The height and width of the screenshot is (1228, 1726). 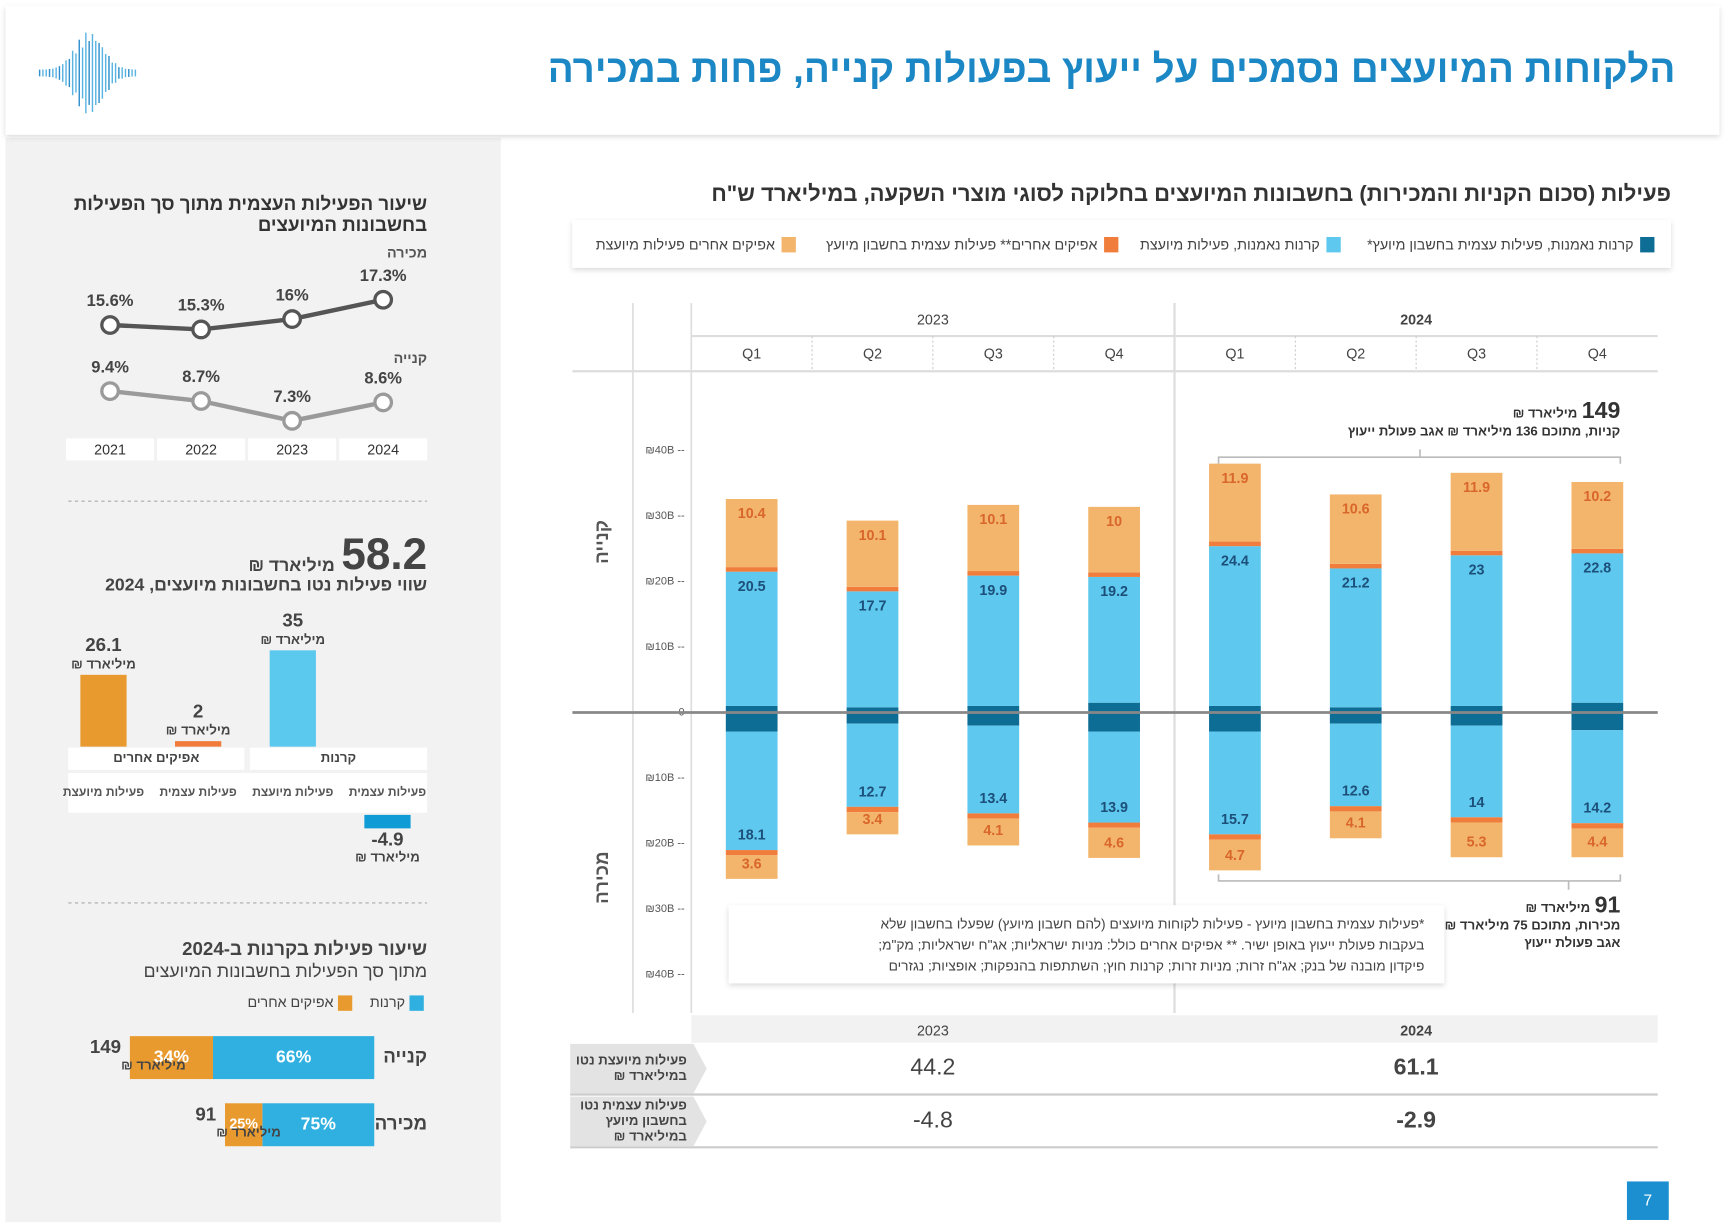 What do you see at coordinates (1476, 355) in the screenshot?
I see `quarter-label: Q3` at bounding box center [1476, 355].